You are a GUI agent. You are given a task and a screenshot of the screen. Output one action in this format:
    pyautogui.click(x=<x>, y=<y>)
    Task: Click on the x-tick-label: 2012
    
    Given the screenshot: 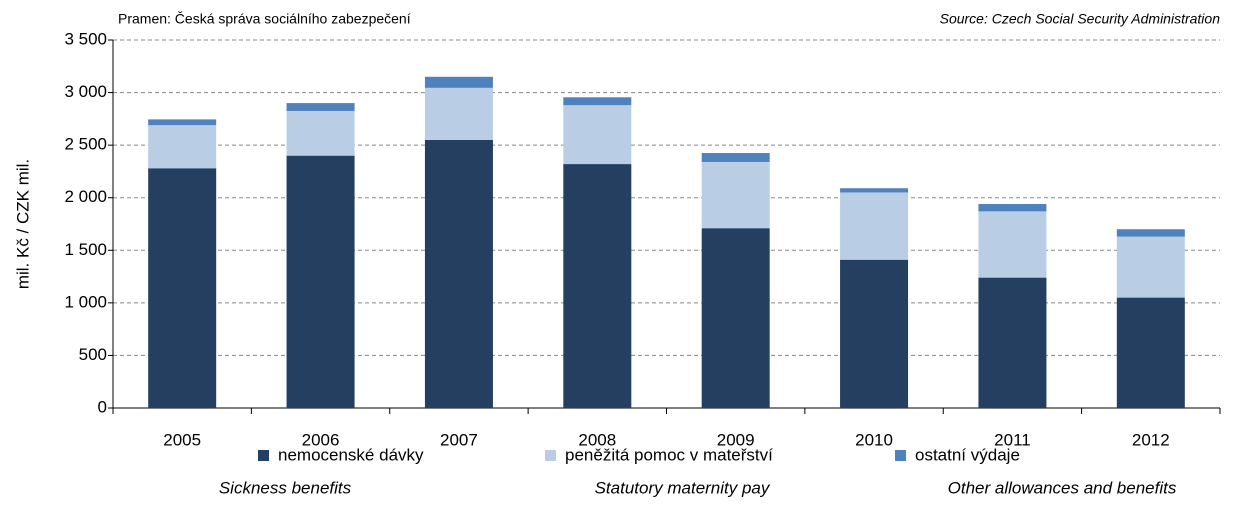 What is the action you would take?
    pyautogui.click(x=1151, y=439)
    